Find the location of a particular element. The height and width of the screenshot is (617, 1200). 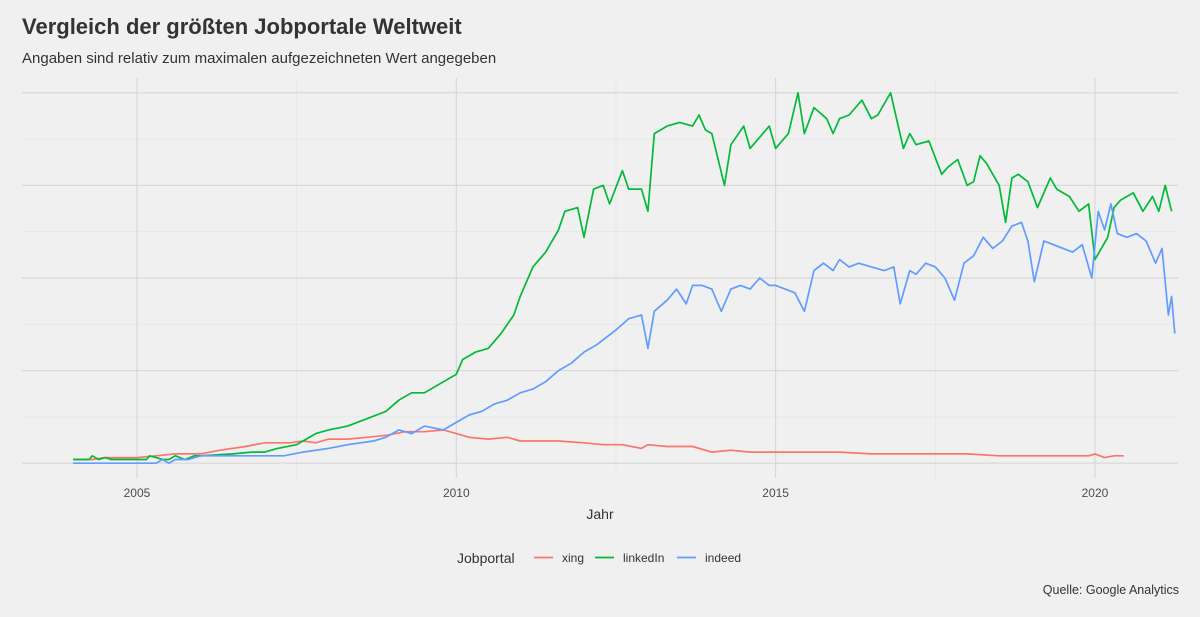

x-axis-ticks: 2005 2010 2015 2020 is located at coordinates (616, 493).